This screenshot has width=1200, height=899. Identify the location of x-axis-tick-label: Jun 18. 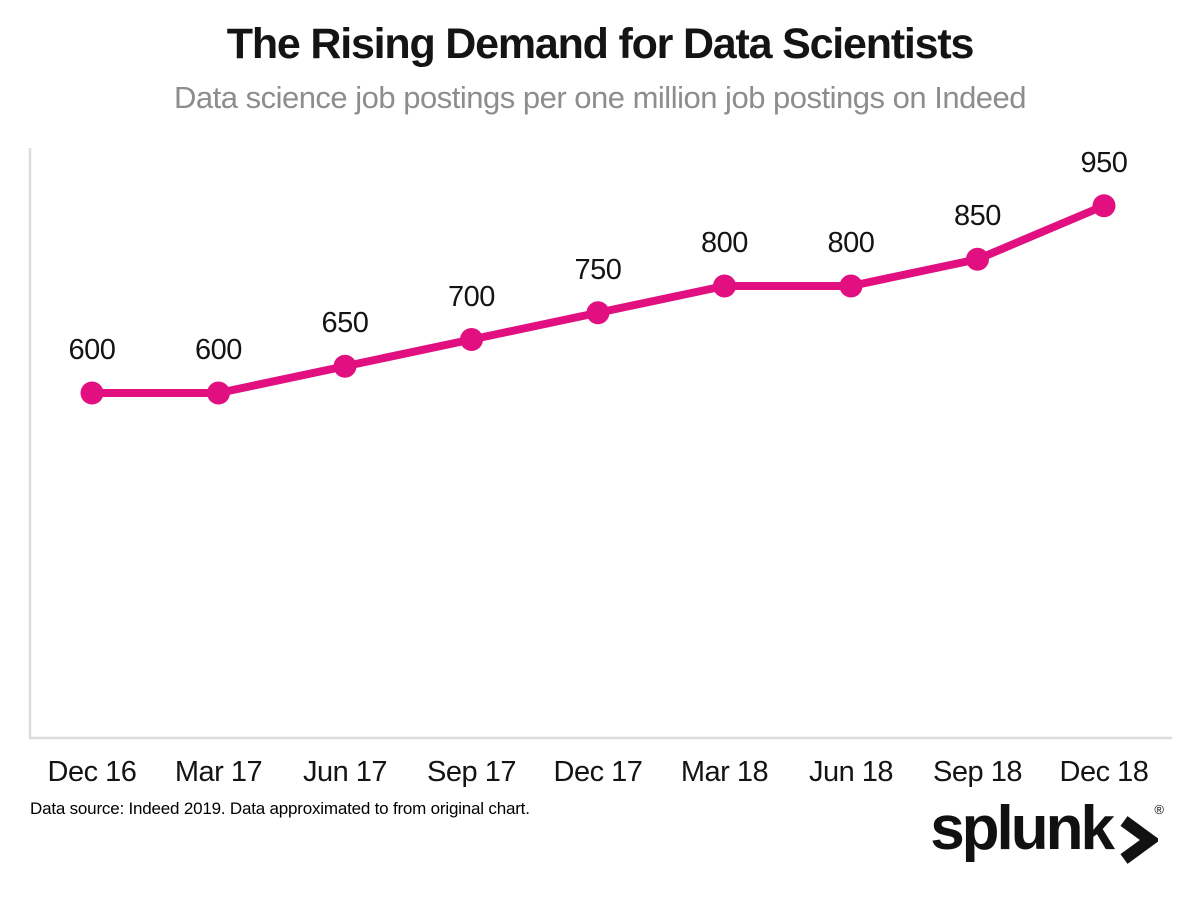
(851, 772).